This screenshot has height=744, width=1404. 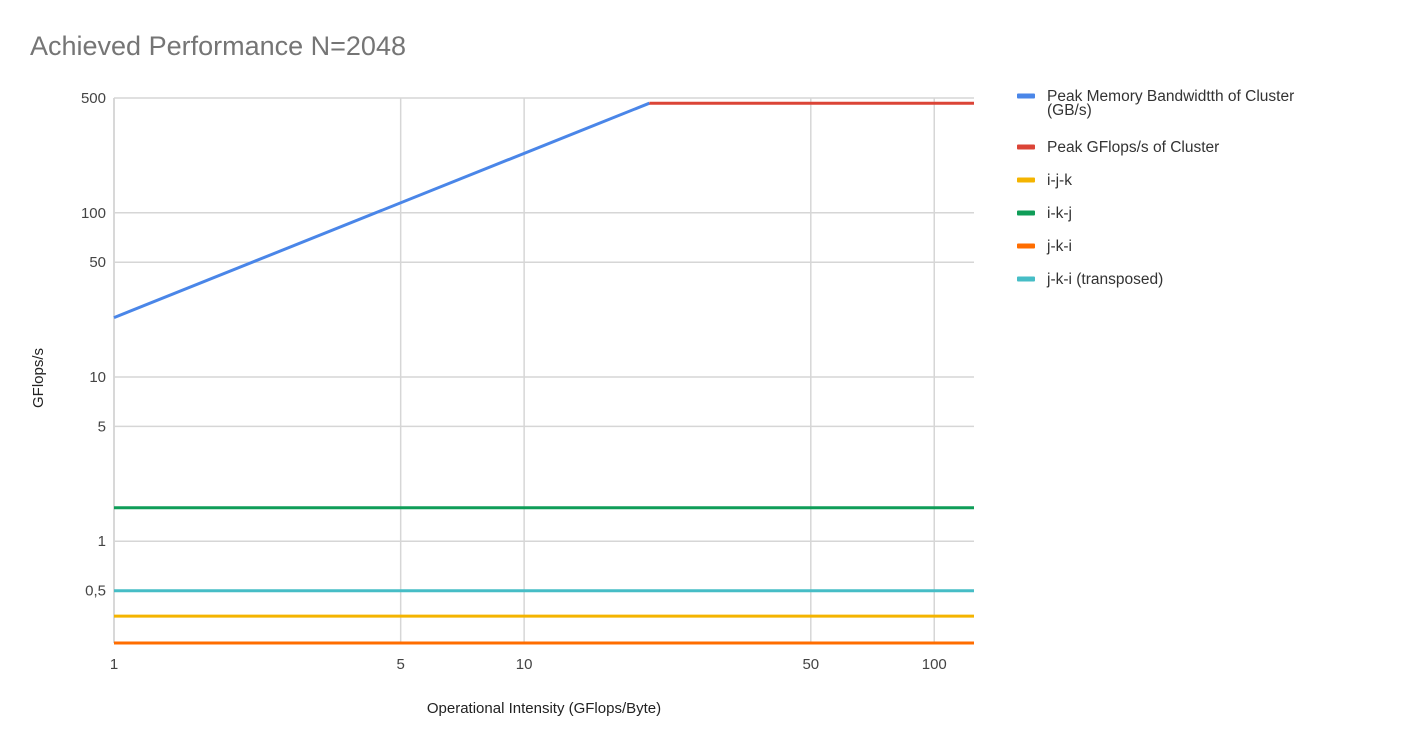 What do you see at coordinates (810, 664) in the screenshot?
I see `x-tick-label: 50` at bounding box center [810, 664].